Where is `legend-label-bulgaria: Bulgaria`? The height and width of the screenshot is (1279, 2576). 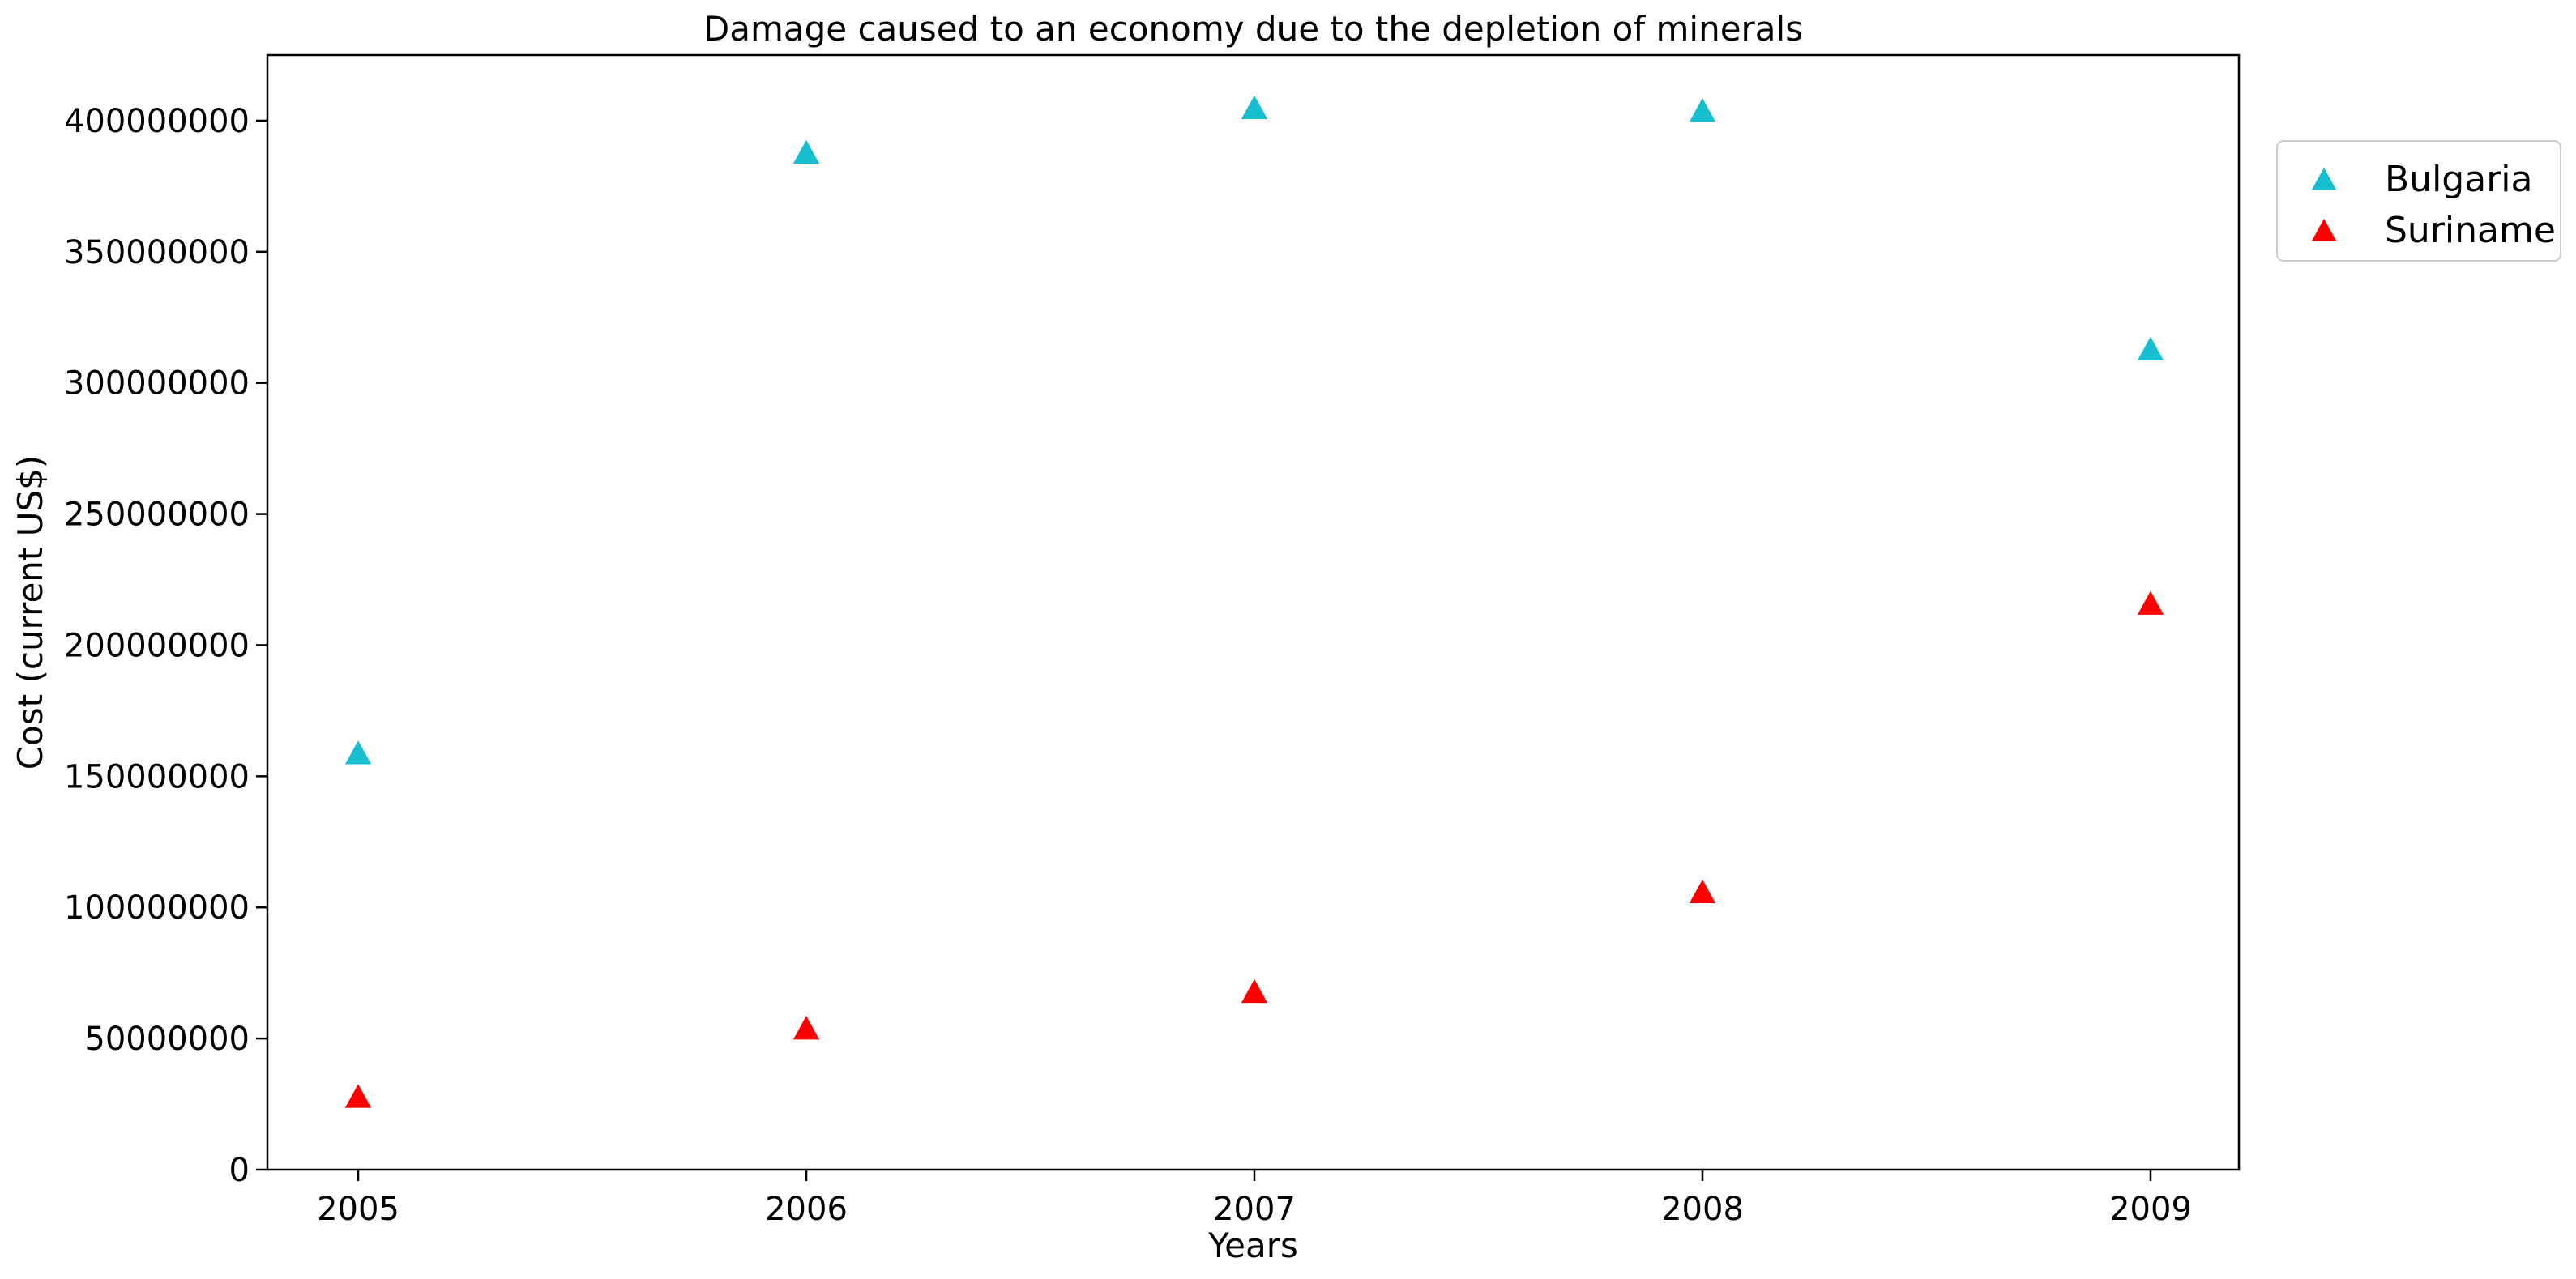 legend-label-bulgaria: Bulgaria is located at coordinates (2458, 179).